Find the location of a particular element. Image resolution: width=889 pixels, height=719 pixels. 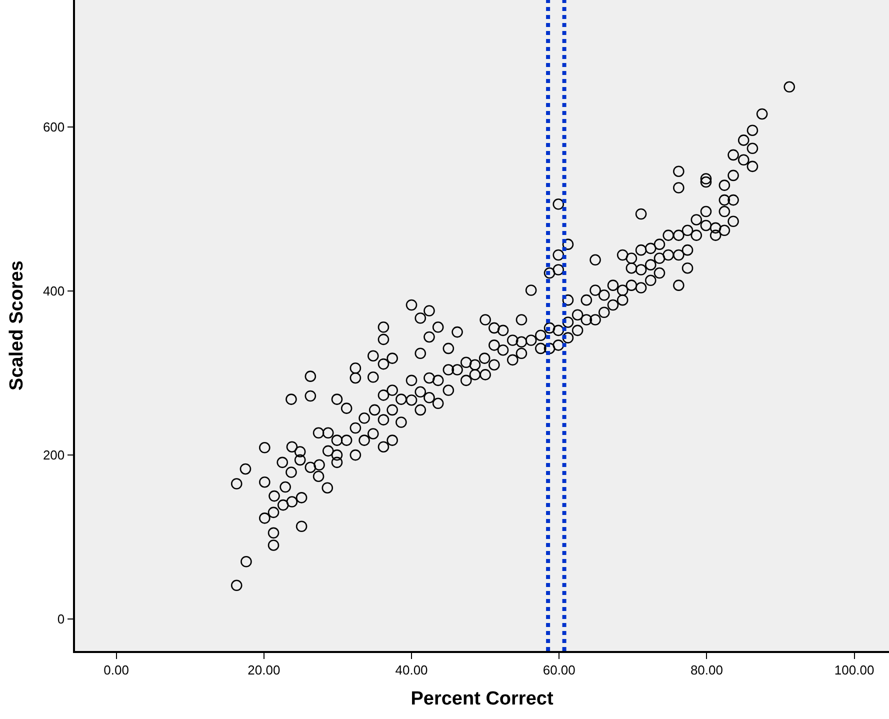

y-tick-label: 0 is located at coordinates (61, 619).